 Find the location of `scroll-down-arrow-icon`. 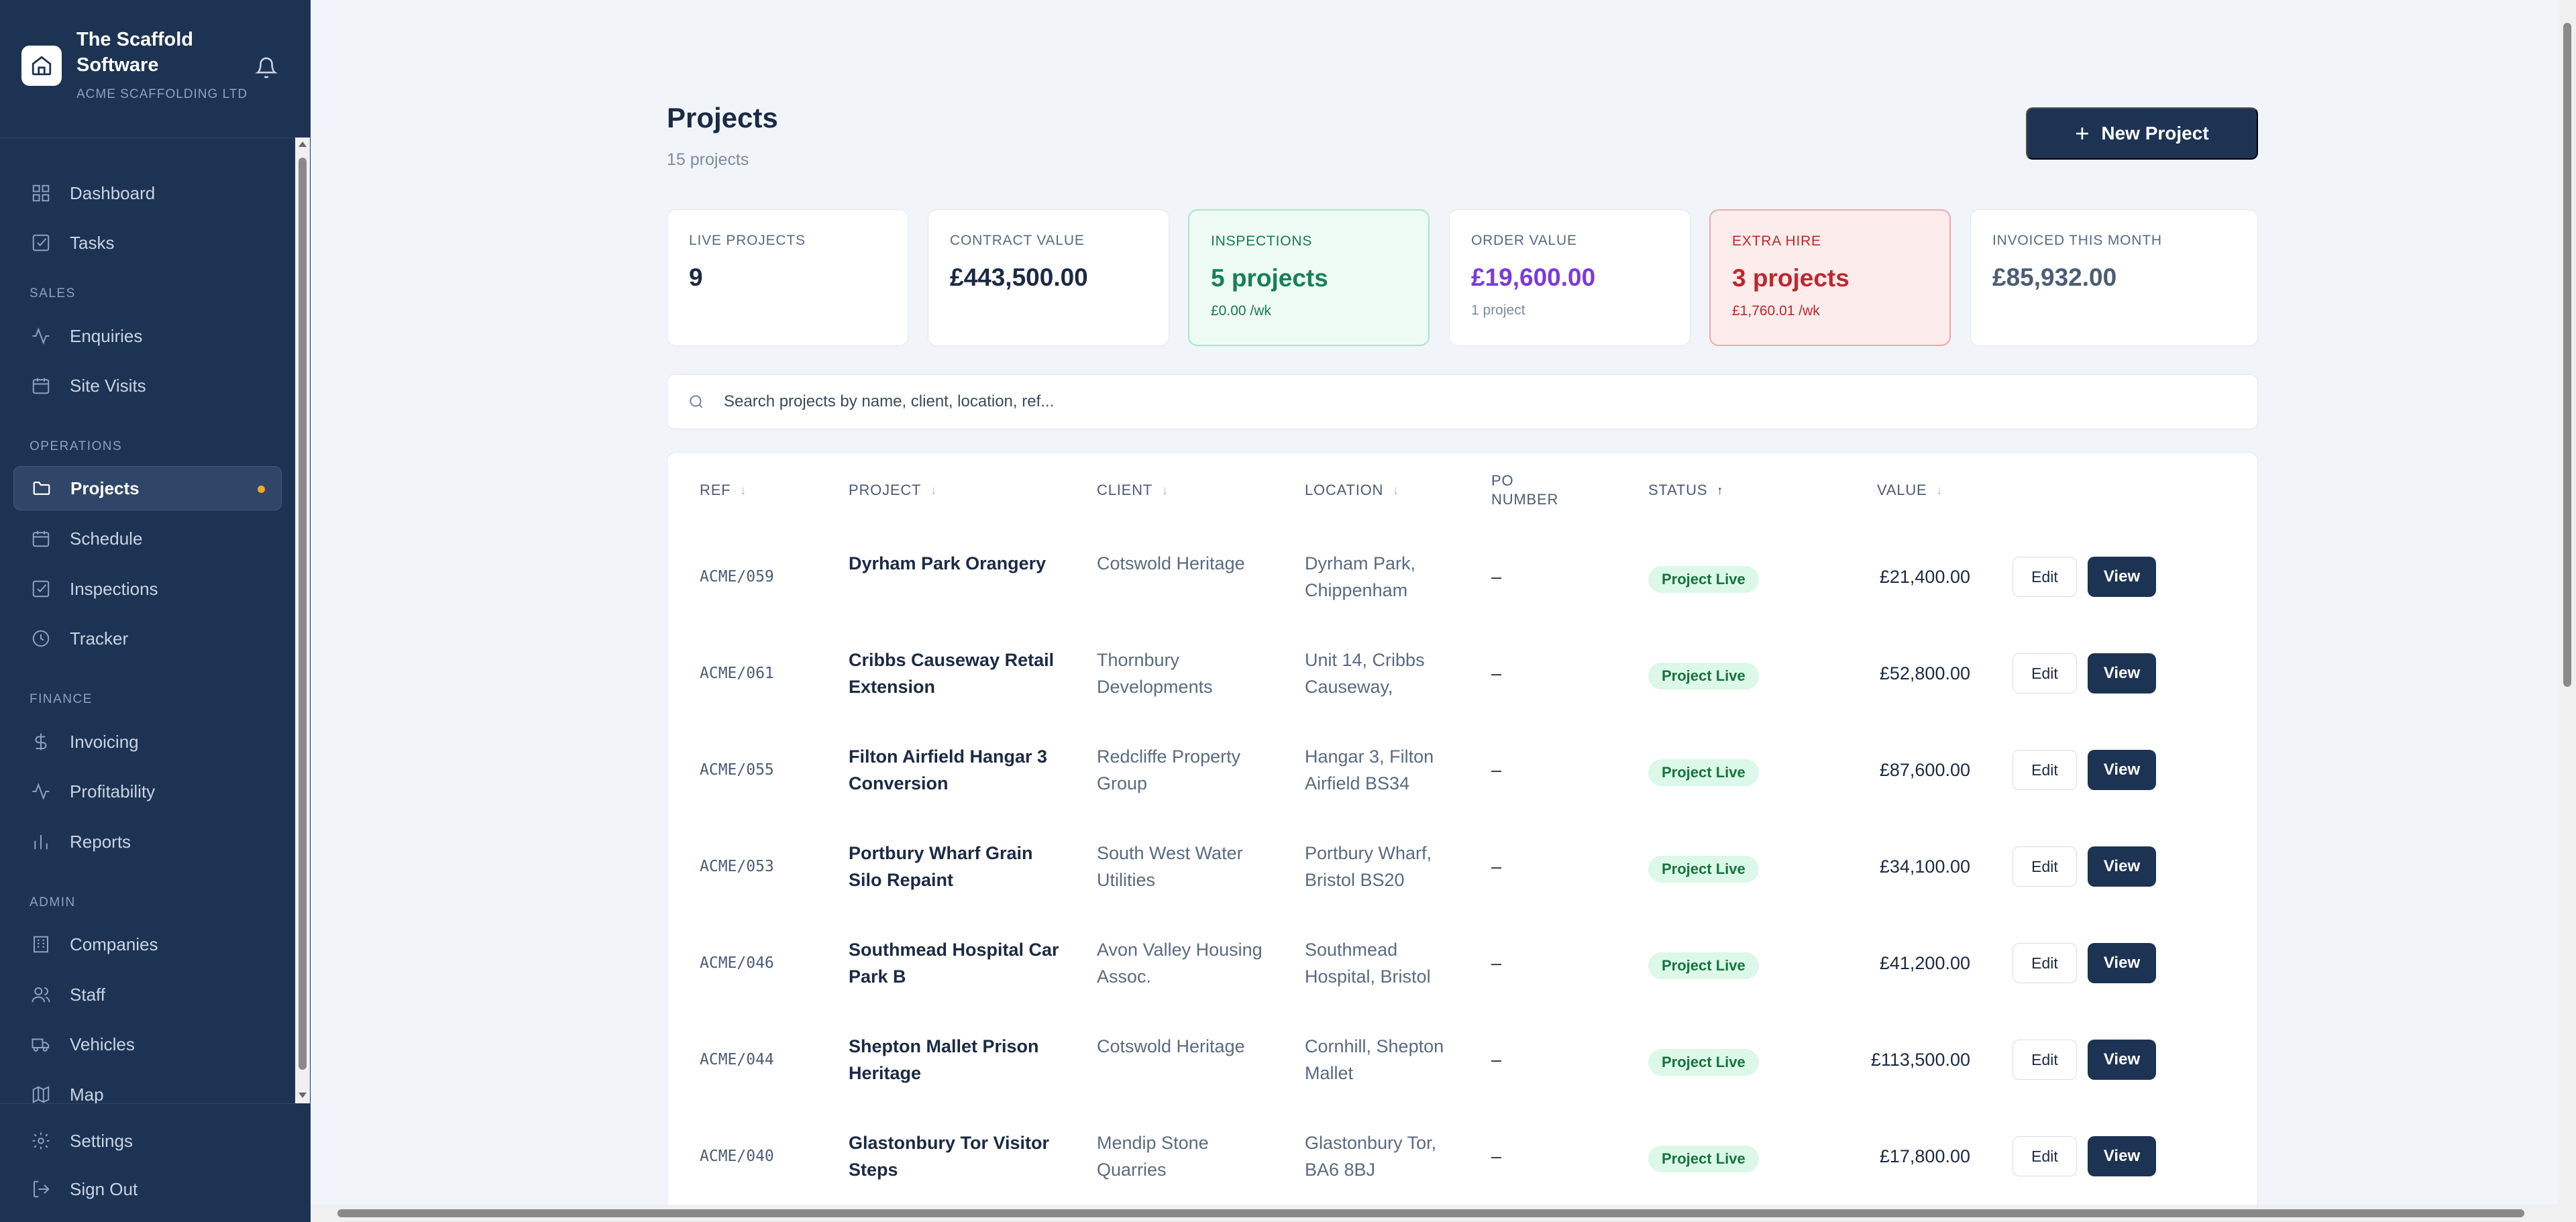

scroll-down-arrow-icon is located at coordinates (303, 1095).